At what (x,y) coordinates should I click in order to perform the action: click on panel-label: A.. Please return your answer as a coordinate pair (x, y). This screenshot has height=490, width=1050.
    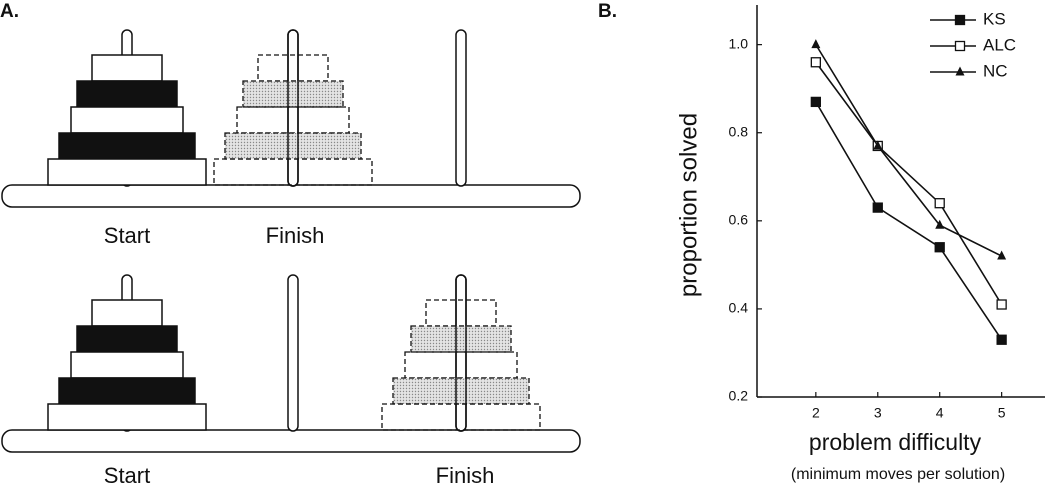
    Looking at the image, I should click on (9, 11).